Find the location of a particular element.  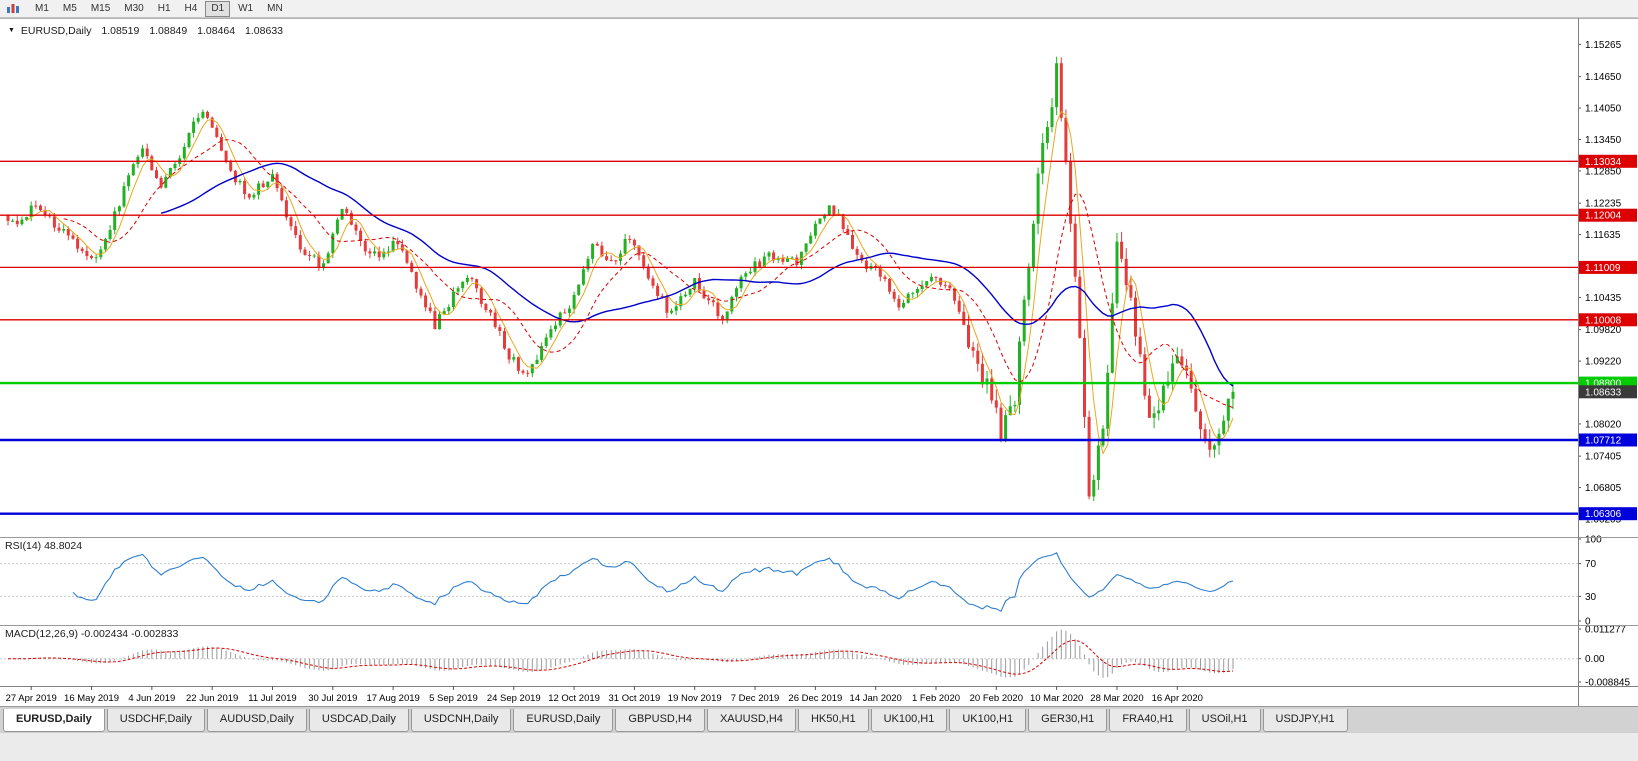

svg-text: 1.06306 is located at coordinates (1603, 514).